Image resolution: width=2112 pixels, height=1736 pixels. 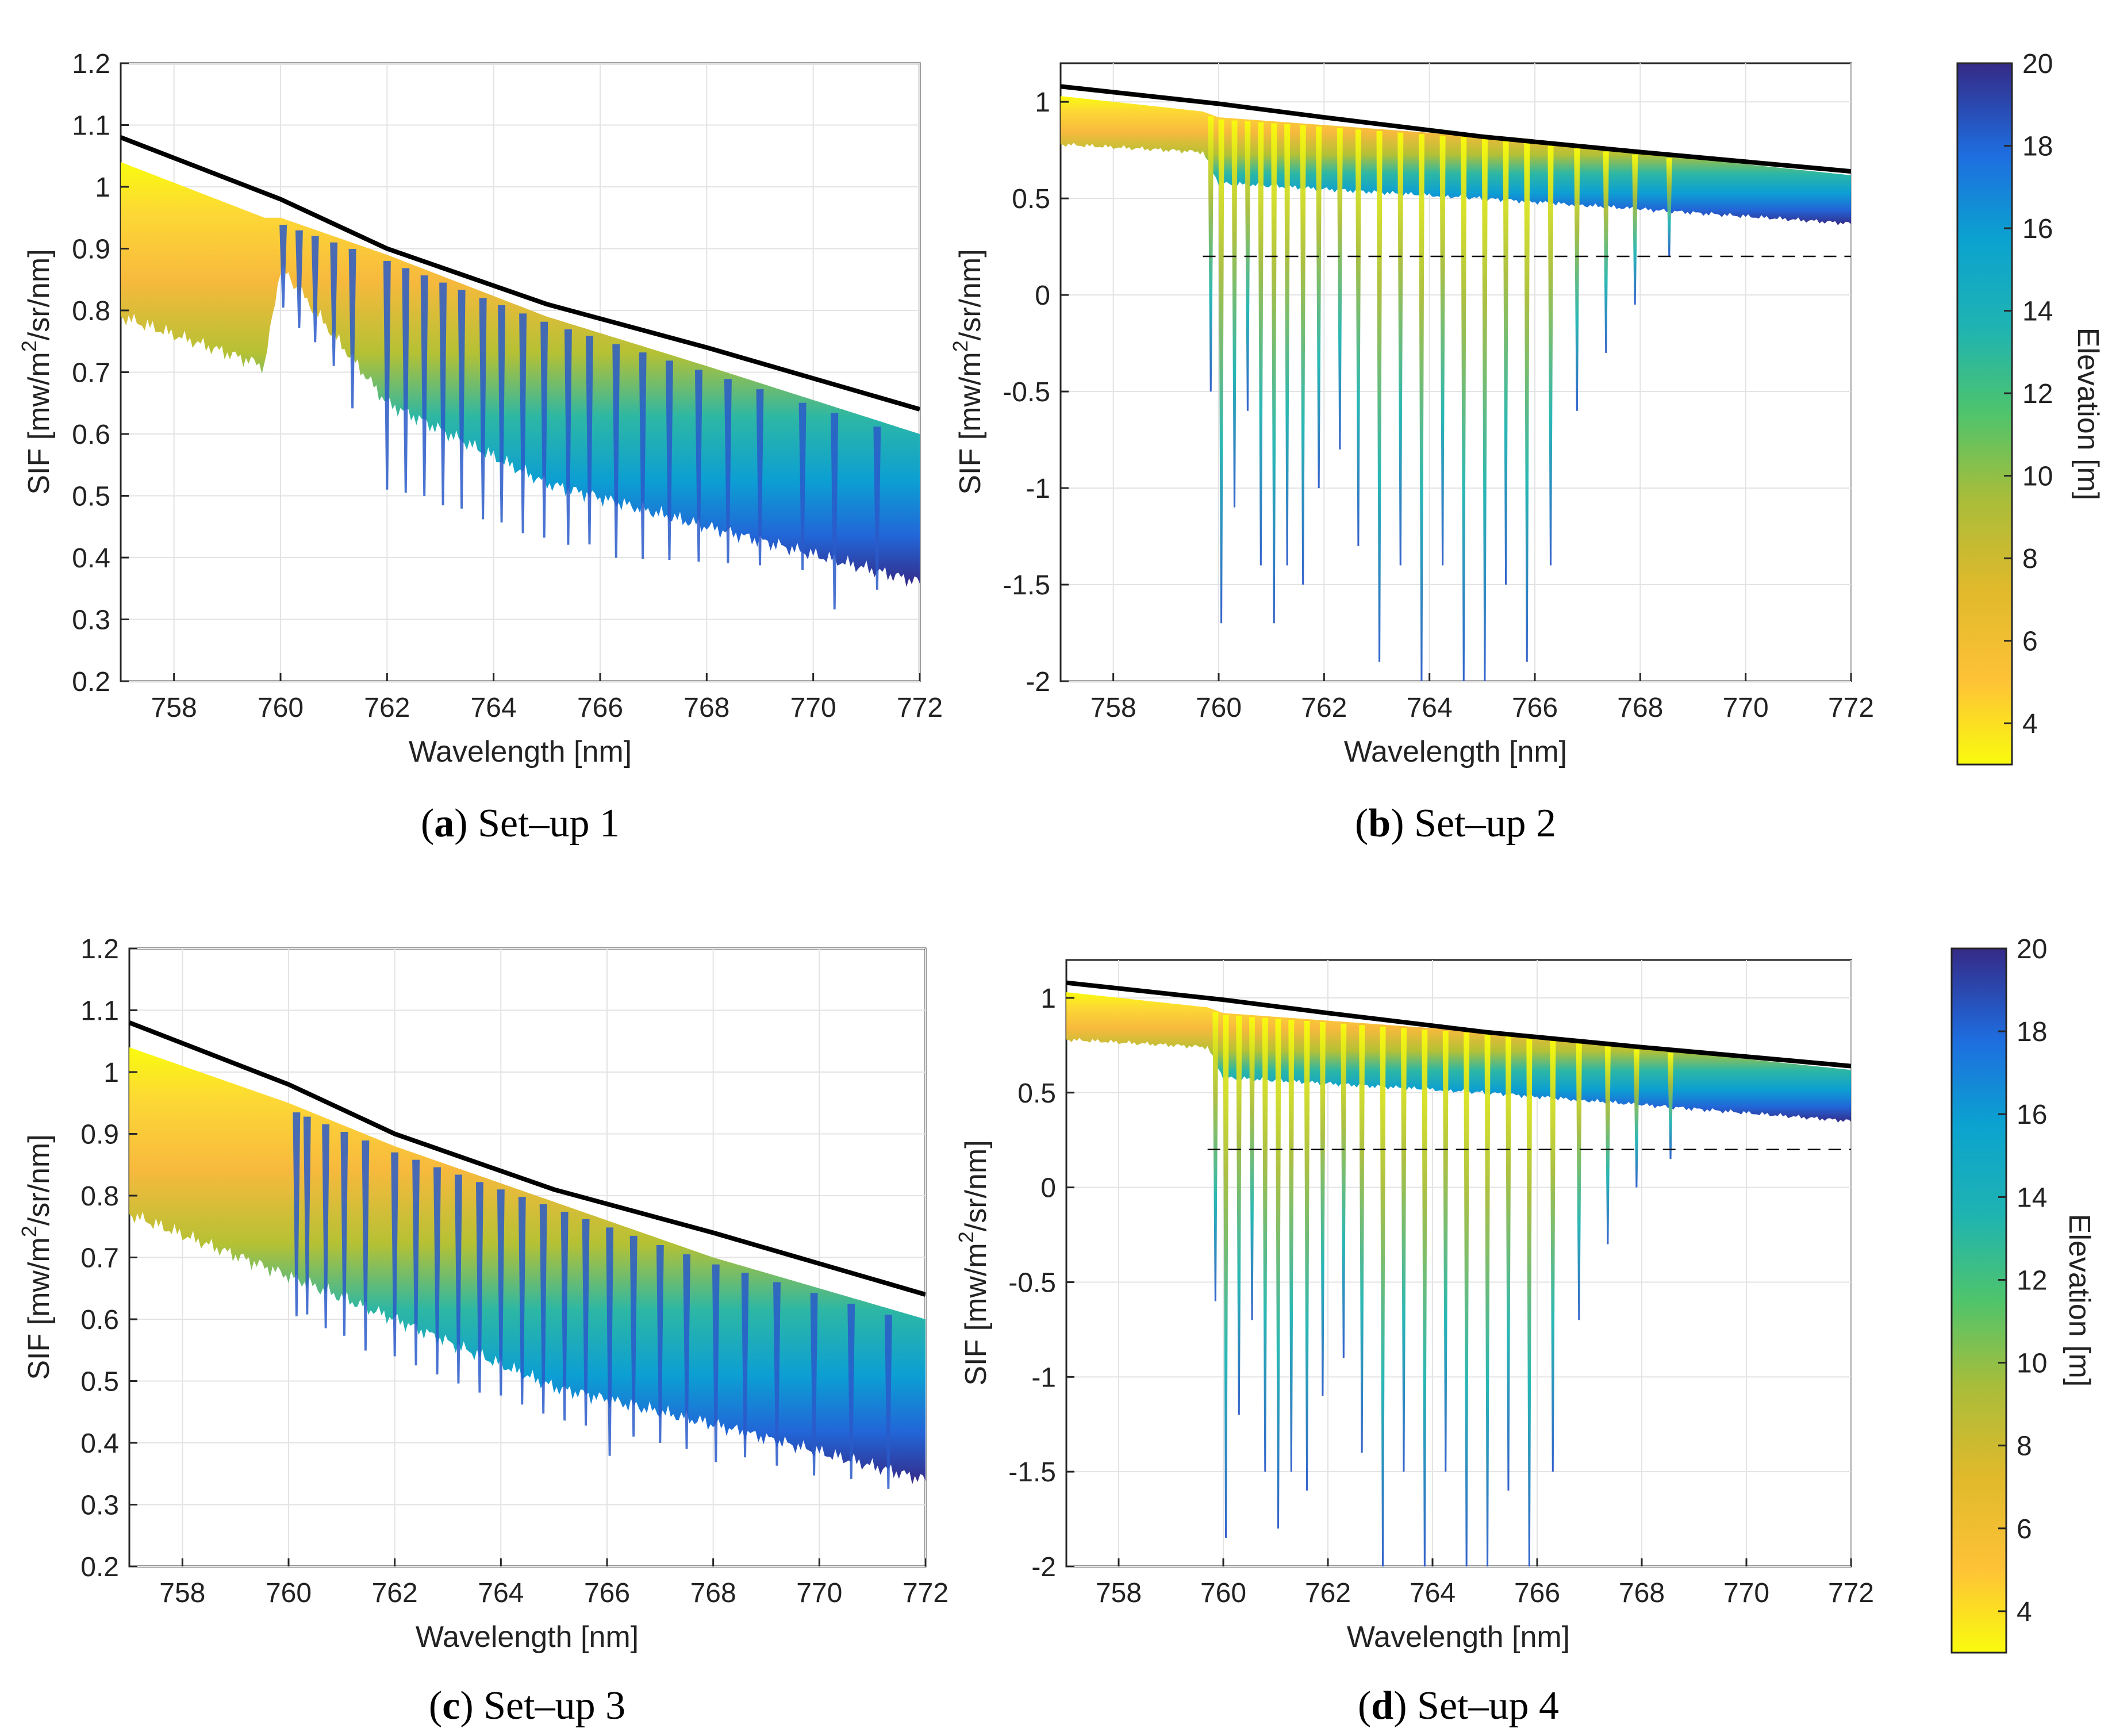 I want to click on ytick-label: -0.5, so click(x=1026, y=392).